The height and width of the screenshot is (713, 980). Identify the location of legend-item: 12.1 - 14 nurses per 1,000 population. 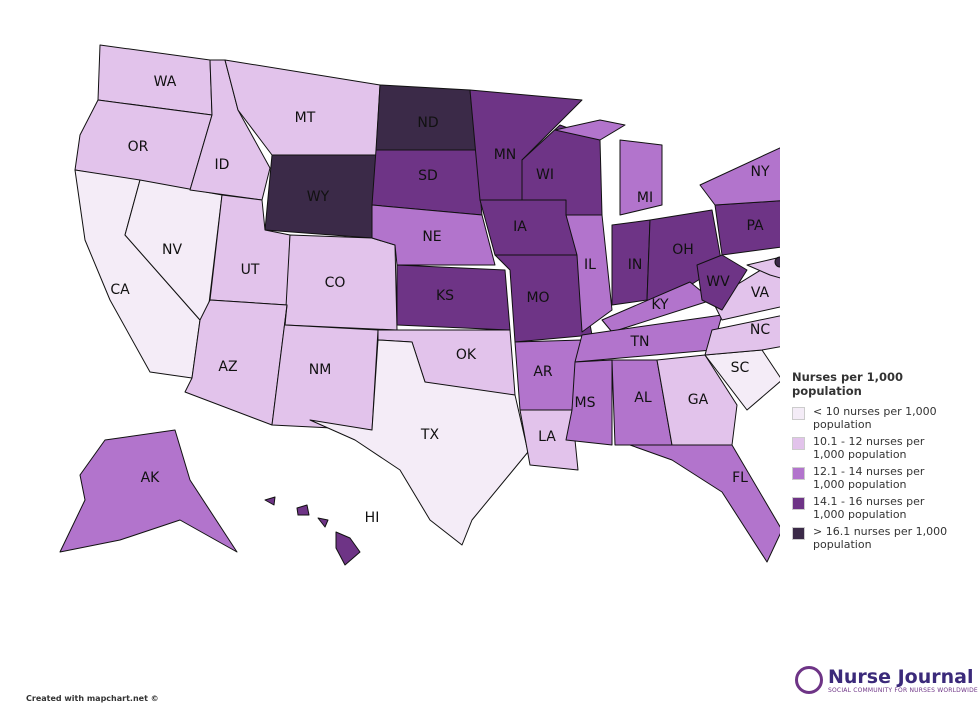
(879, 478).